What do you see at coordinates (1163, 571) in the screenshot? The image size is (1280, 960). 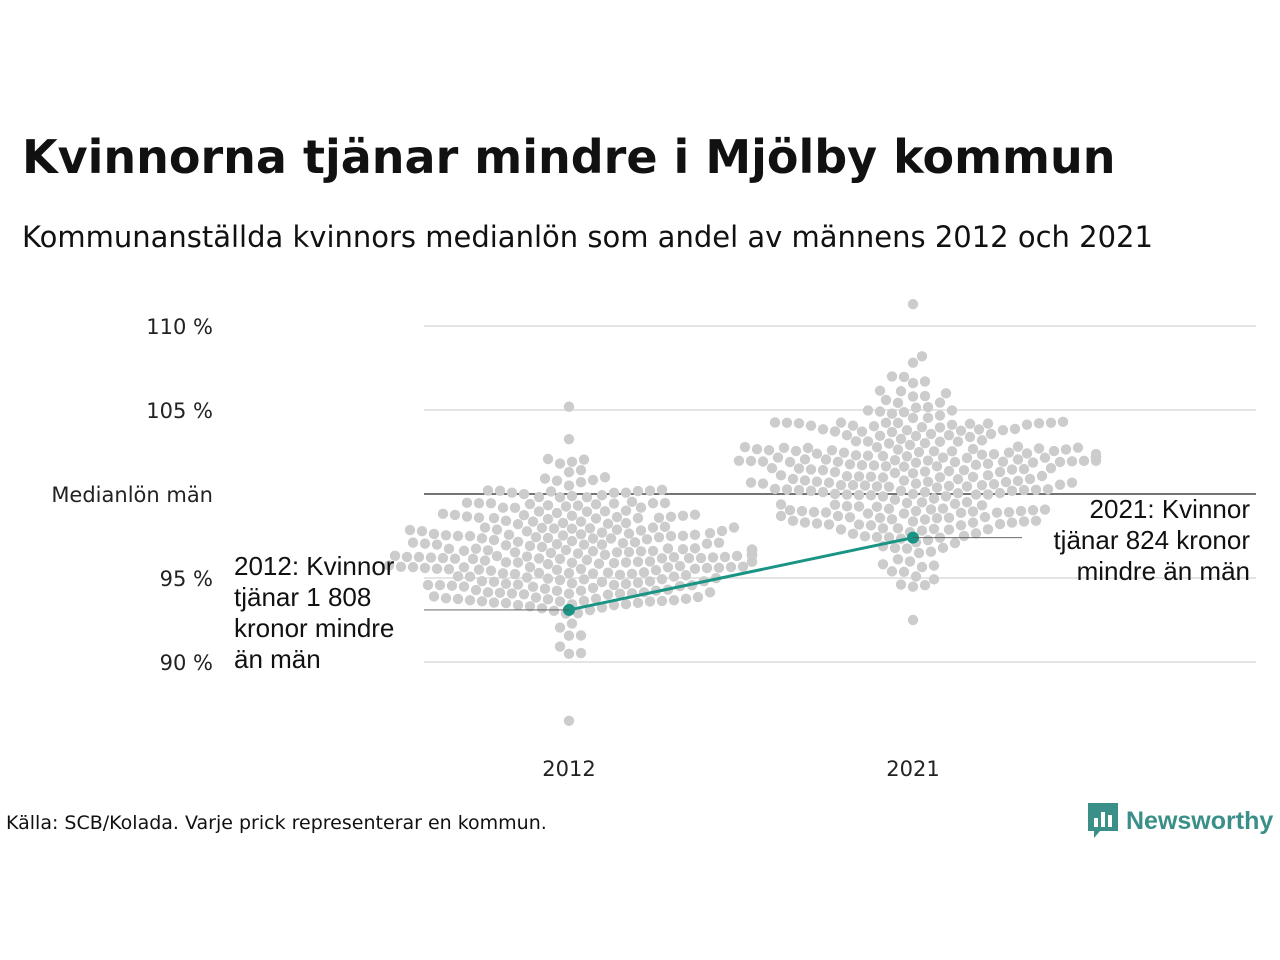 I see `annotation-line: mindre än män` at bounding box center [1163, 571].